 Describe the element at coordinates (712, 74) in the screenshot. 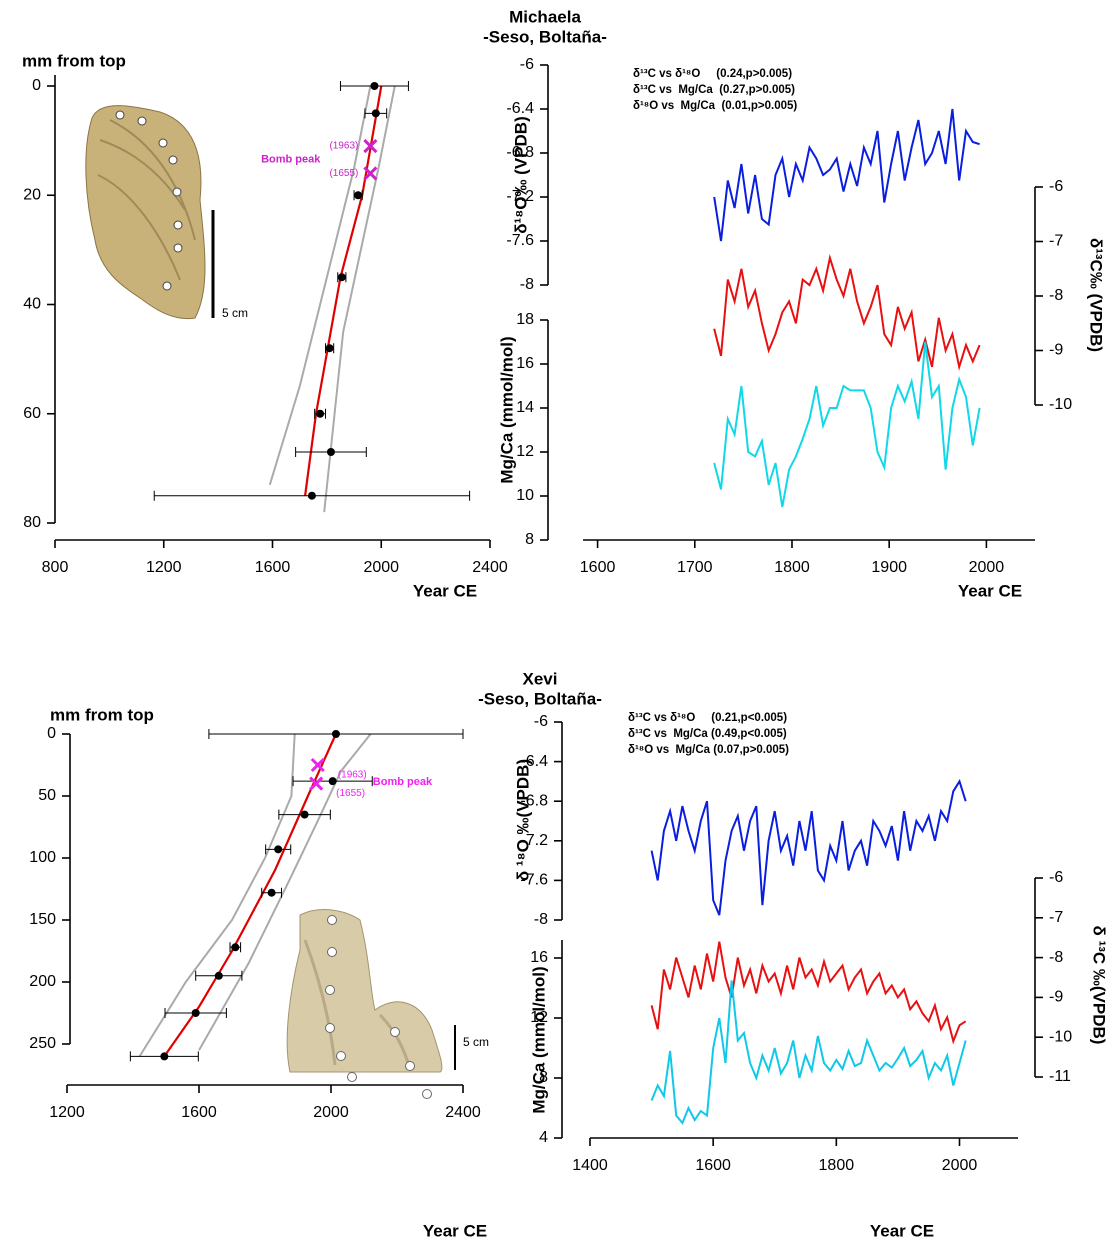

I see `correlation-note: δ¹³C vs δ¹⁸O (0.24,p>0.005)` at that location.